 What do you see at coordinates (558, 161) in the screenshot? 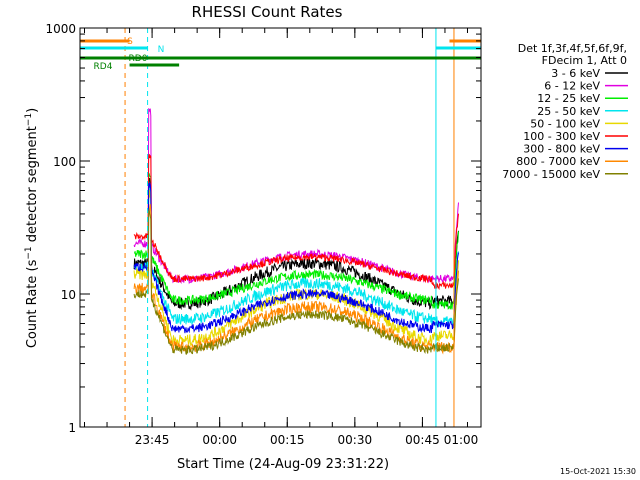
I see `legend-label-8: 800 - 7000 keV` at bounding box center [558, 161].